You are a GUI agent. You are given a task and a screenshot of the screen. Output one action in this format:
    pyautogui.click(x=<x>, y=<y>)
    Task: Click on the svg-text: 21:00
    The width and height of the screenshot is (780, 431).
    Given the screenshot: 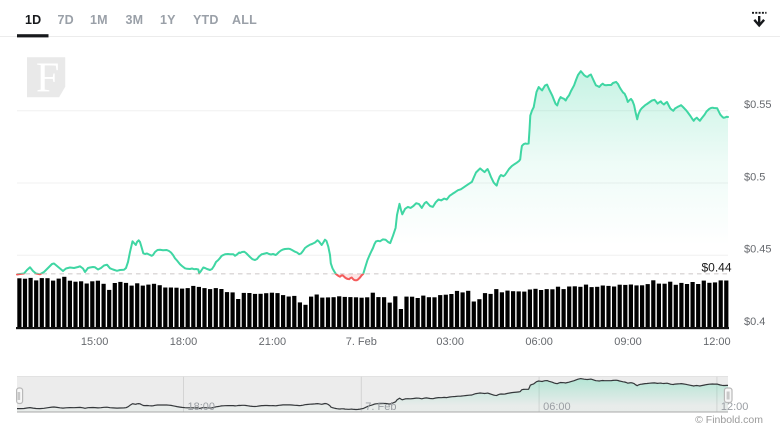 What is the action you would take?
    pyautogui.click(x=273, y=342)
    